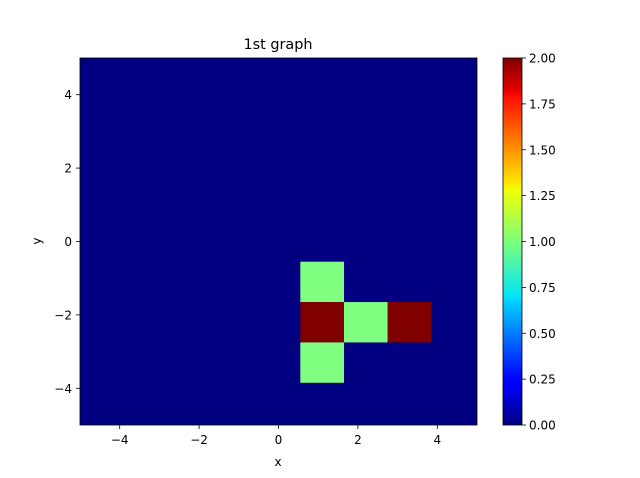 This screenshot has height=478, width=640. I want to click on colorbar: 0.00 0.25 0.50 0.75 1.00 1.25 1.50 1.75 2.00, so click(529, 242).